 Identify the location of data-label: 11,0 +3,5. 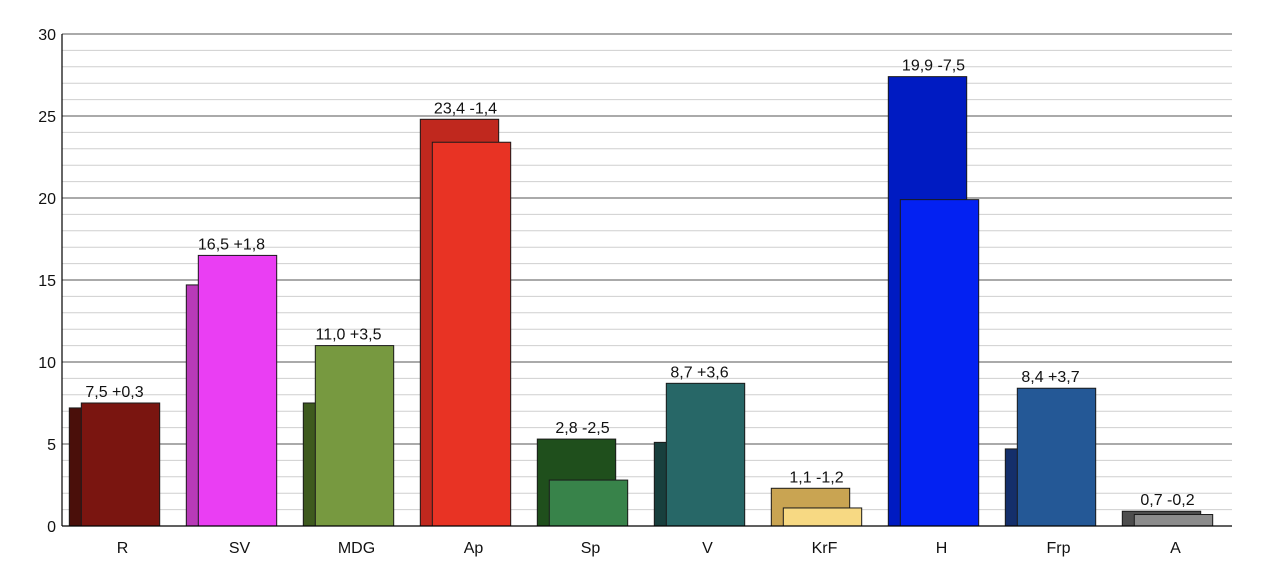
(349, 335).